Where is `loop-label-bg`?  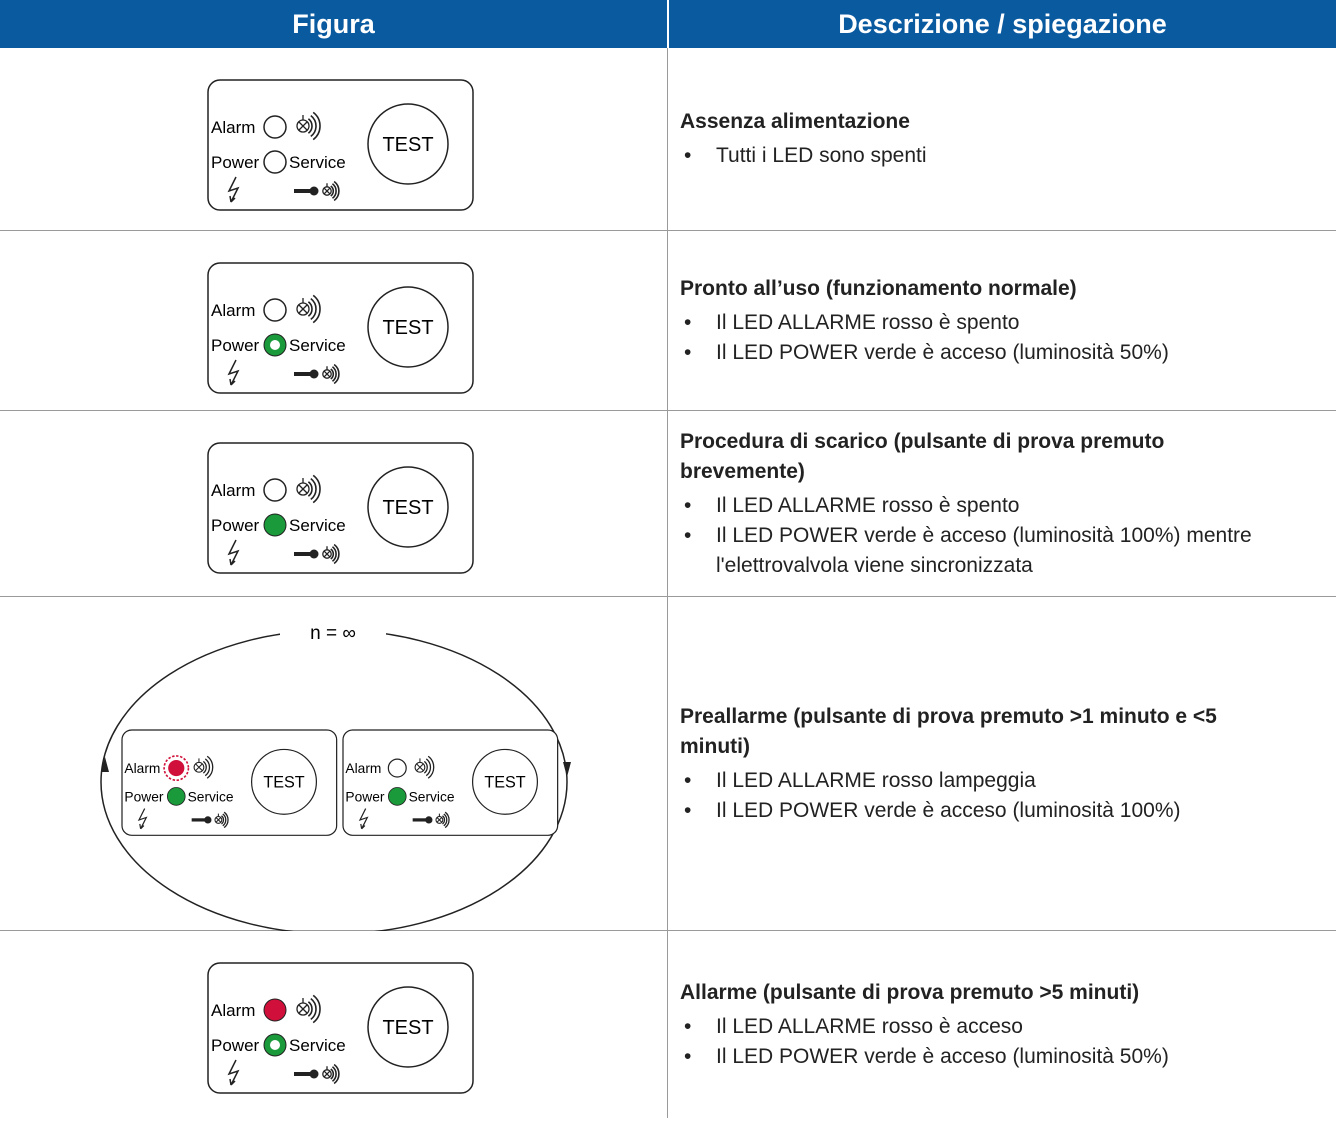 loop-label-bg is located at coordinates (333, 631).